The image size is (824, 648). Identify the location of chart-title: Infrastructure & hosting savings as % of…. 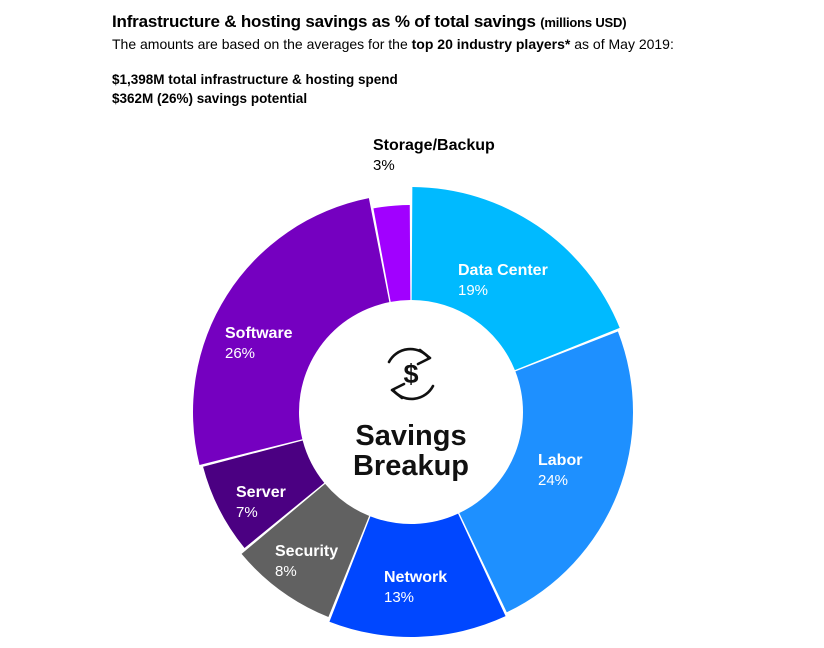
(462, 22).